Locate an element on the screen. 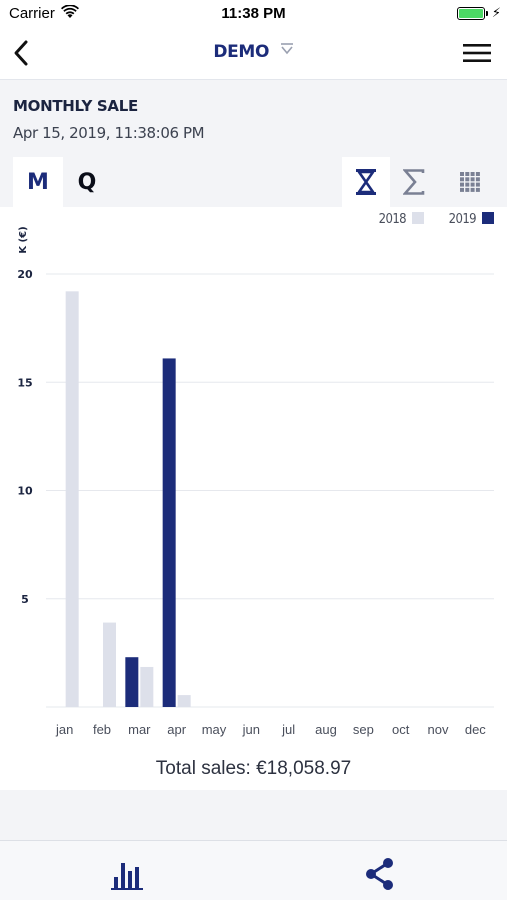 The width and height of the screenshot is (507, 900). tab-quarterly-label: Q is located at coordinates (87, 182).